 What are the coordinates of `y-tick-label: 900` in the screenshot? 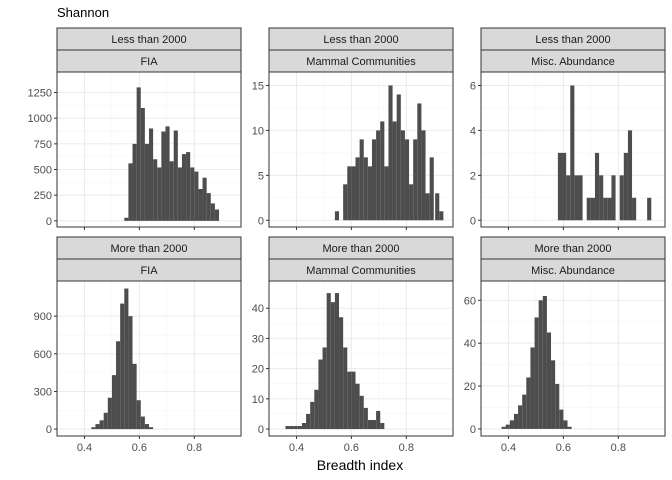 It's located at (43, 317).